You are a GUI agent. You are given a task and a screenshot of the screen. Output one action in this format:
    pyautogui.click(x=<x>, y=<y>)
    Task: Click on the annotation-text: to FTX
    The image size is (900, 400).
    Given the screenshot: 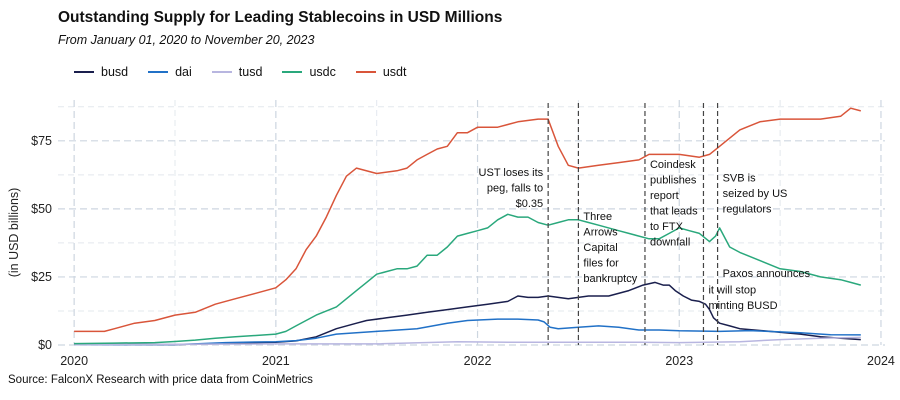 What is the action you would take?
    pyautogui.click(x=667, y=227)
    